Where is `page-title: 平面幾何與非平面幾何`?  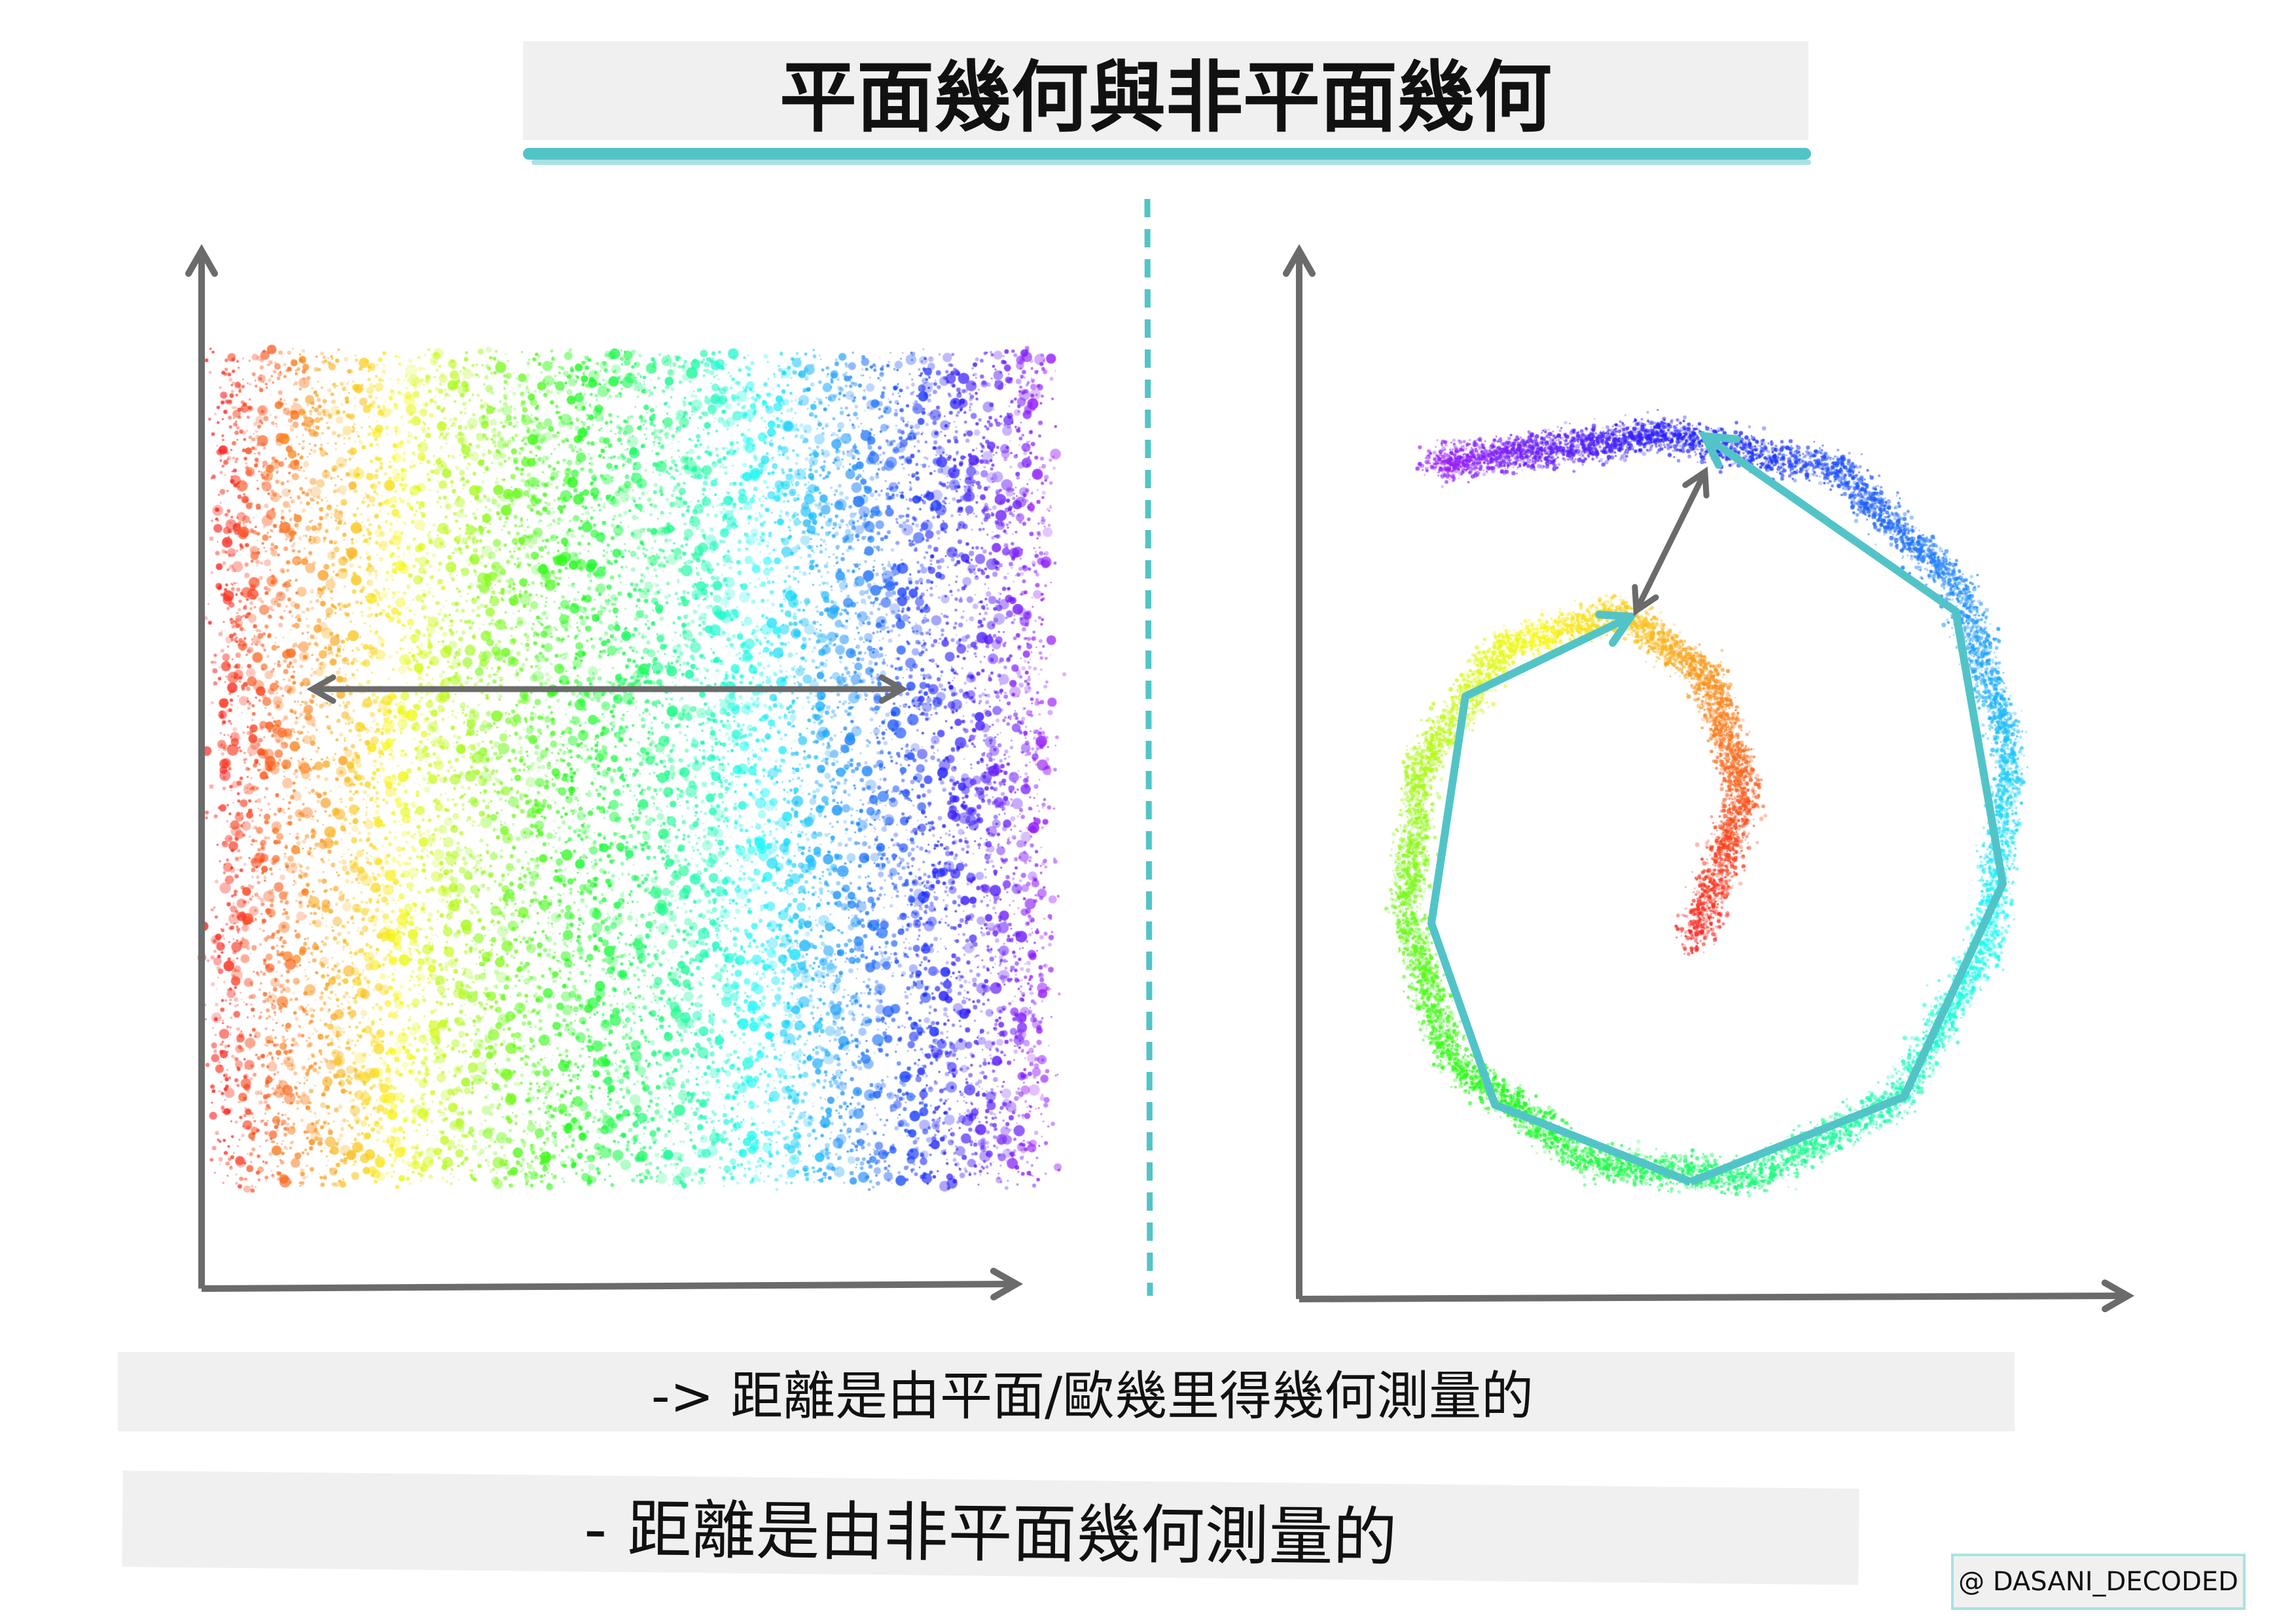 page-title: 平面幾何與非平面幾何 is located at coordinates (1165, 92).